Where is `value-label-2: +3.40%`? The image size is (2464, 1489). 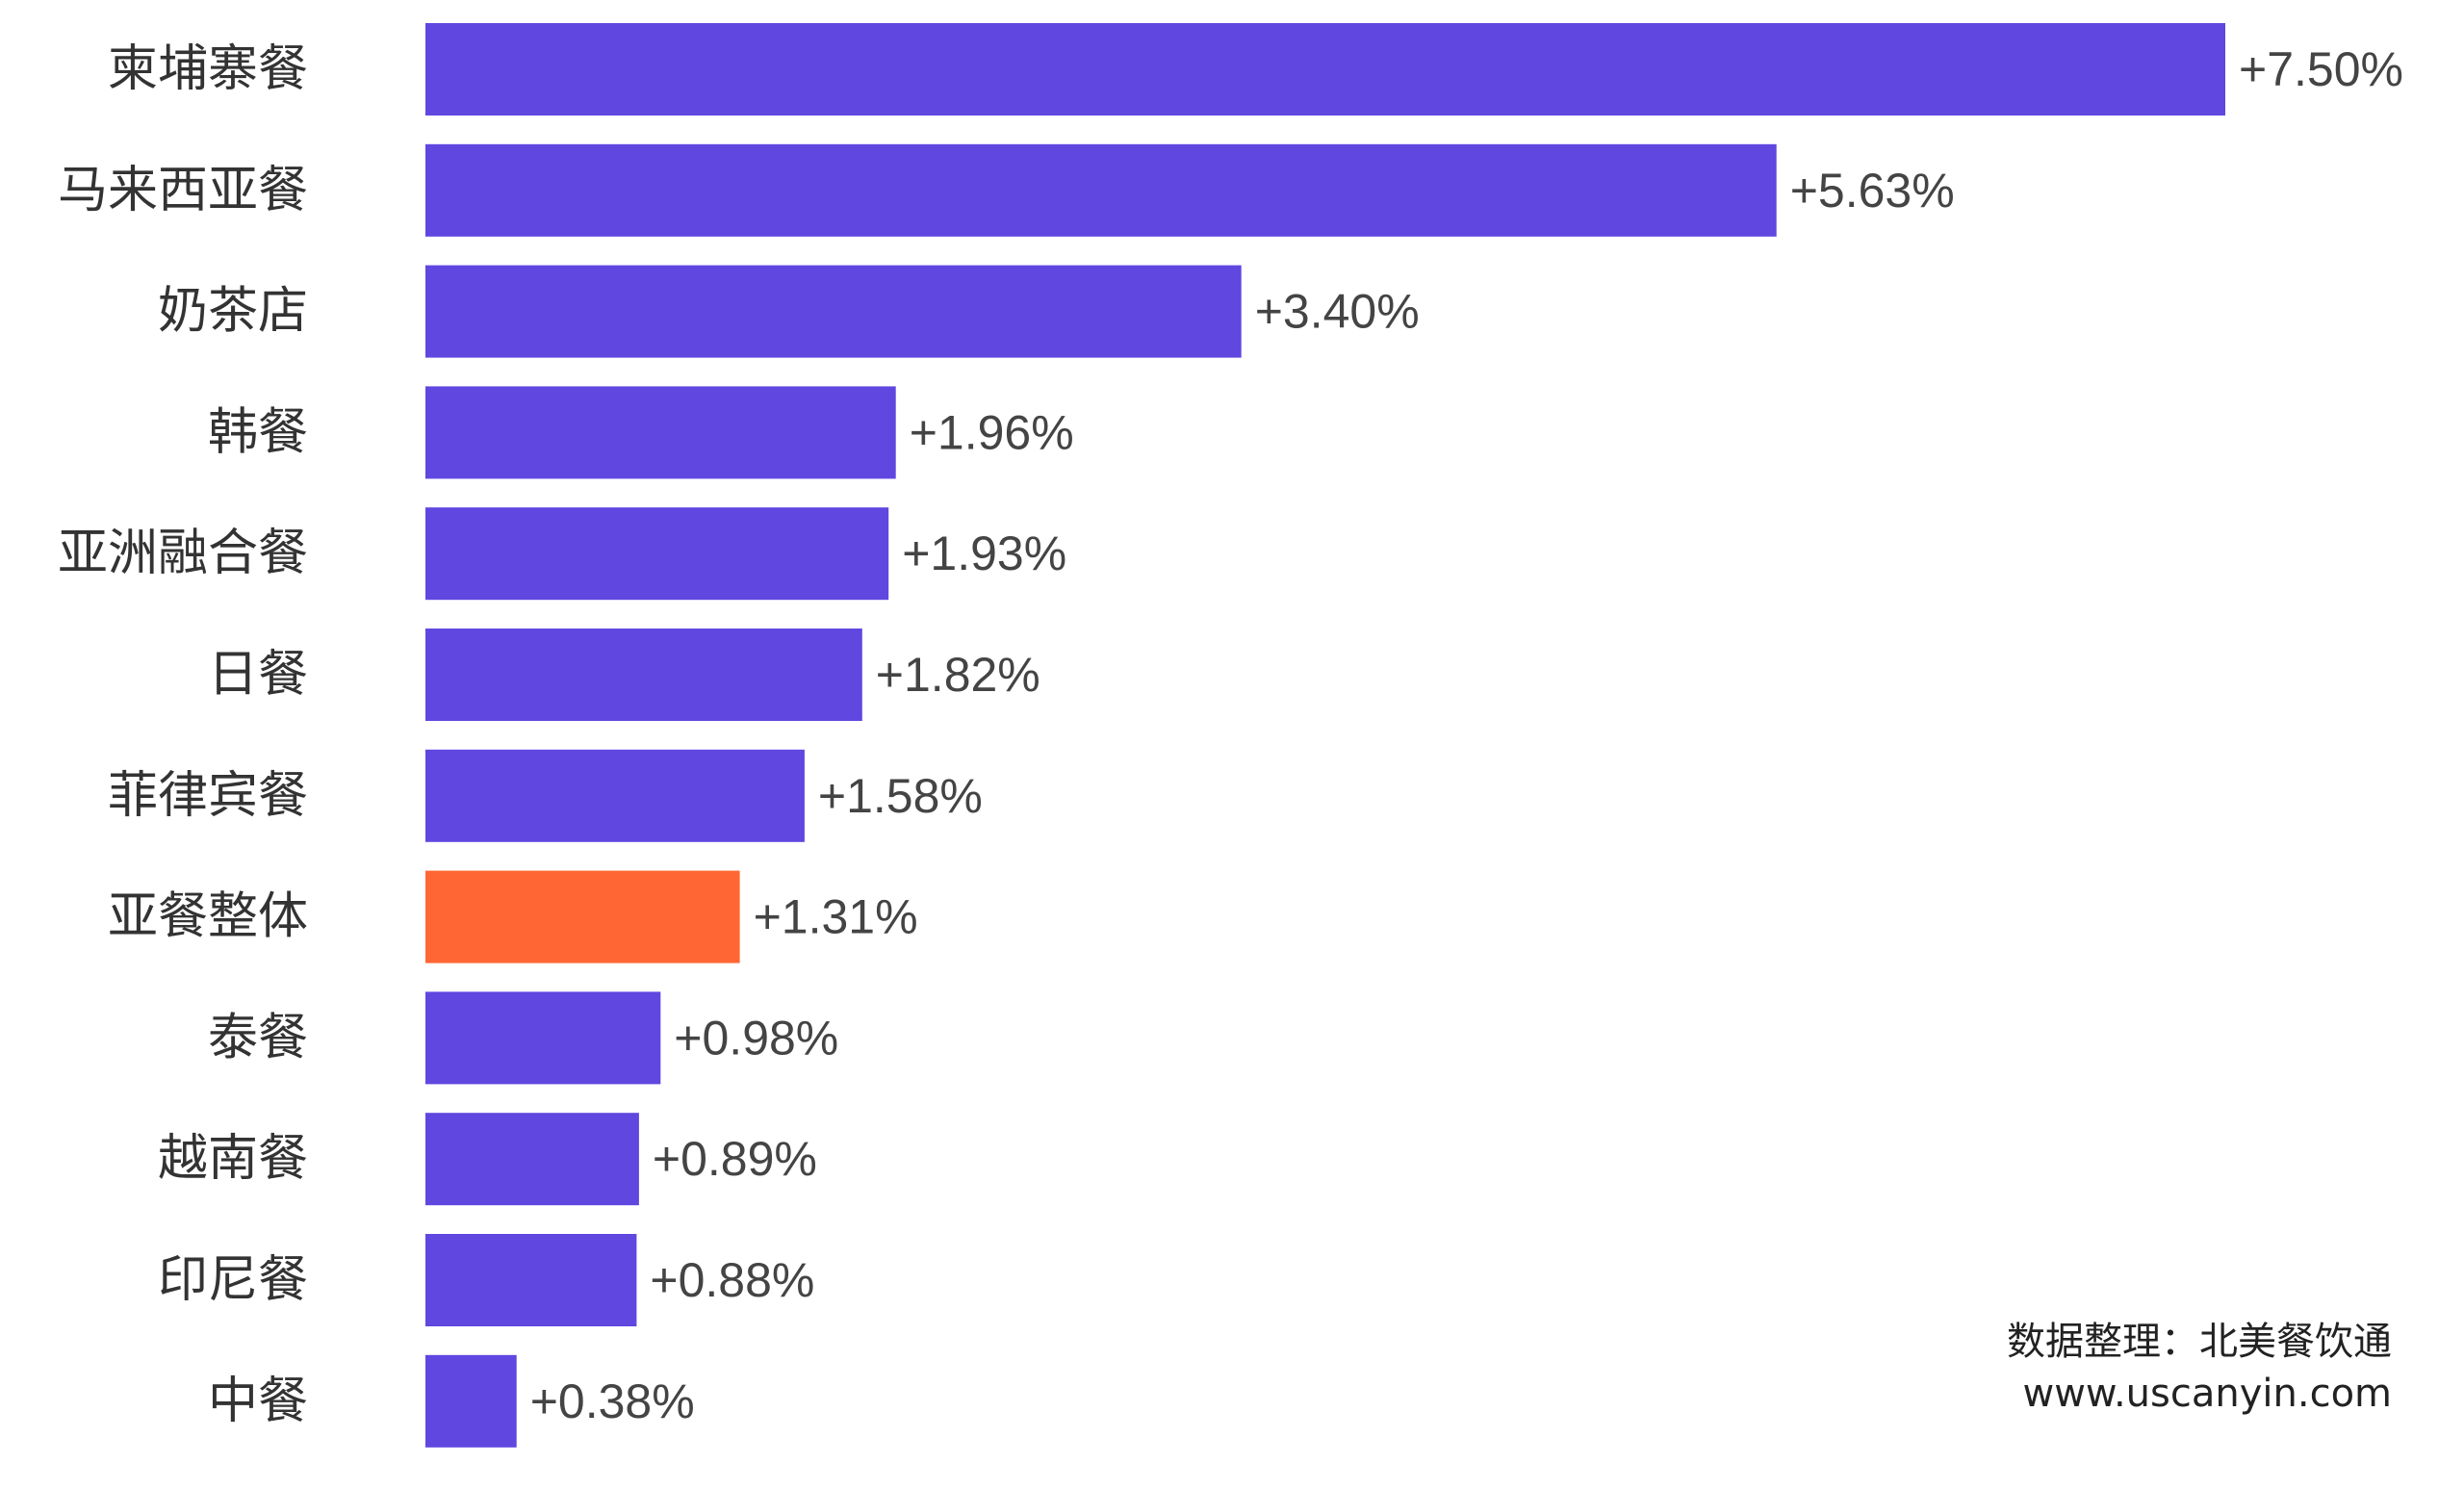
value-label-2: +3.40% is located at coordinates (1337, 312).